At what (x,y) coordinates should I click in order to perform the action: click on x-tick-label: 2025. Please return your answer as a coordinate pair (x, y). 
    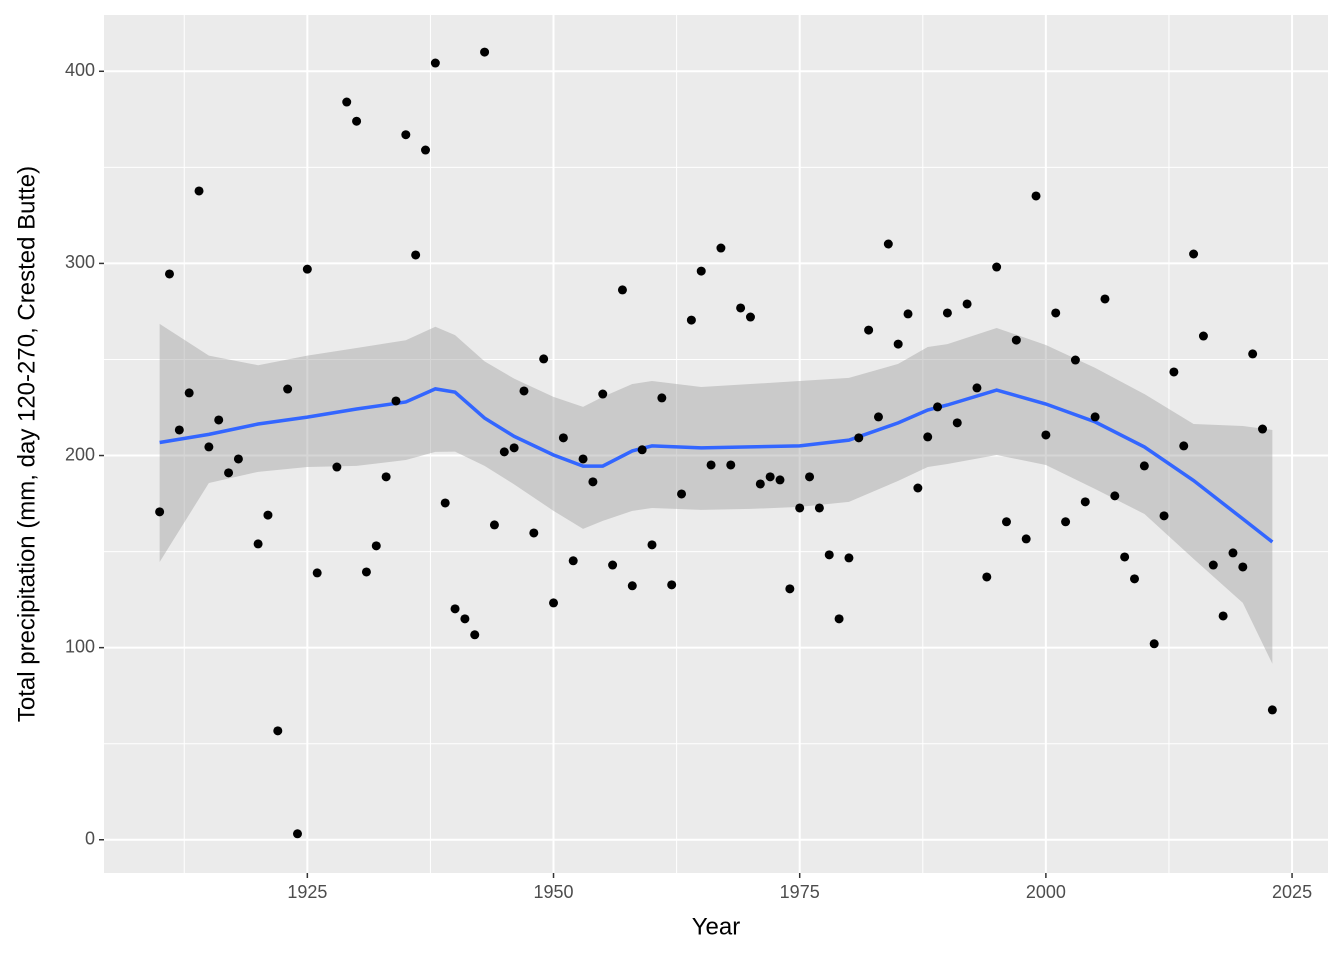
    Looking at the image, I should click on (1292, 892).